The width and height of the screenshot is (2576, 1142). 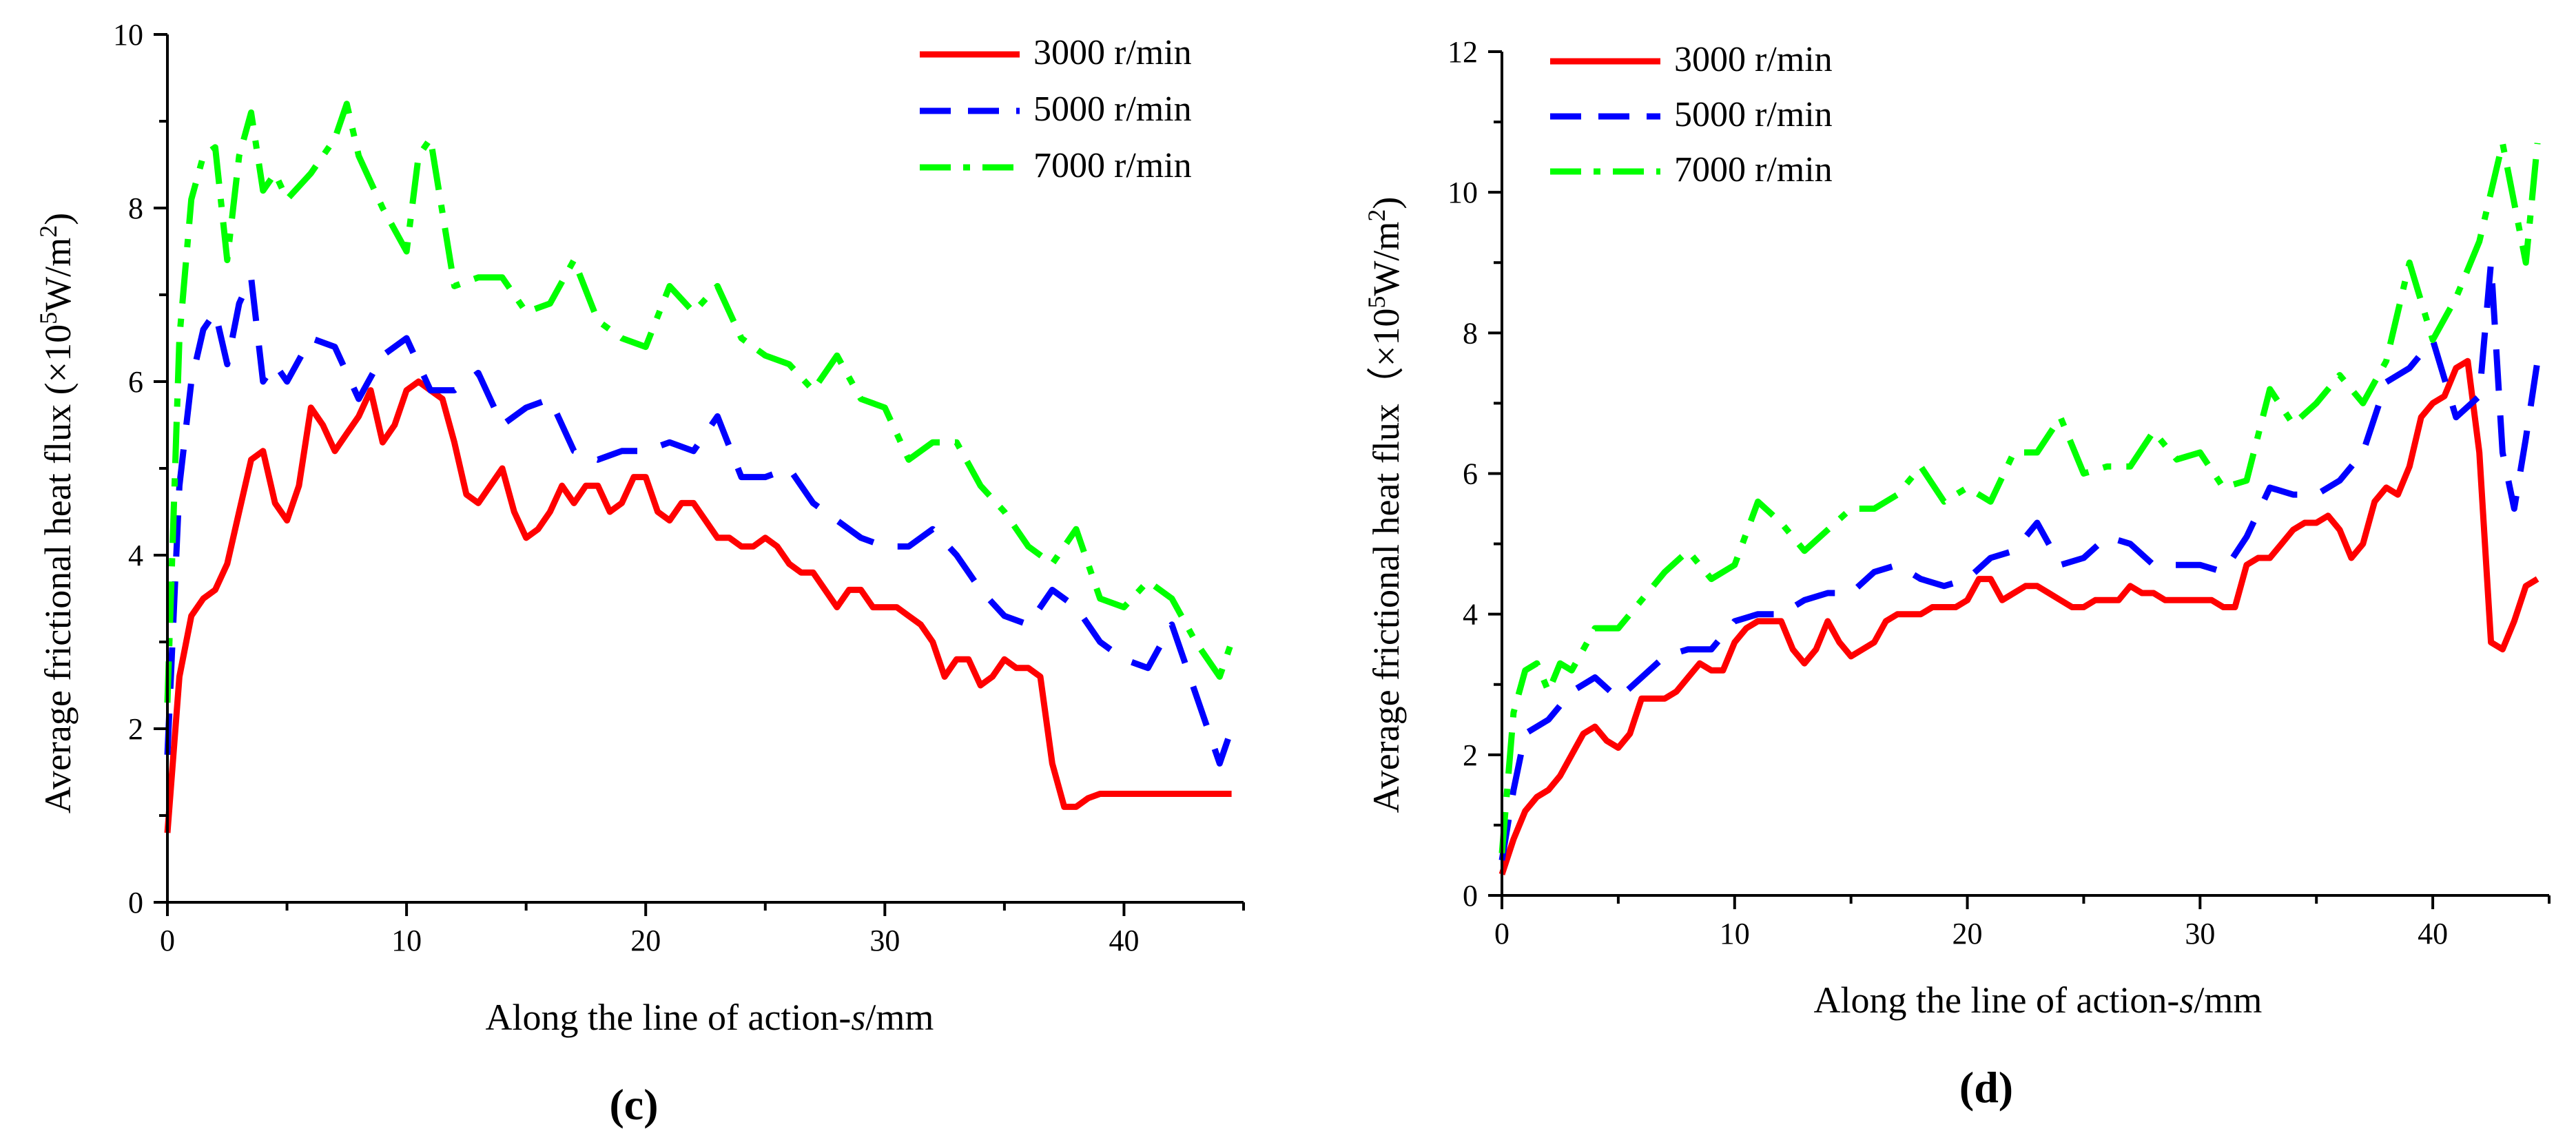 What do you see at coordinates (406, 940) in the screenshot?
I see `x-tick-label-c: 10` at bounding box center [406, 940].